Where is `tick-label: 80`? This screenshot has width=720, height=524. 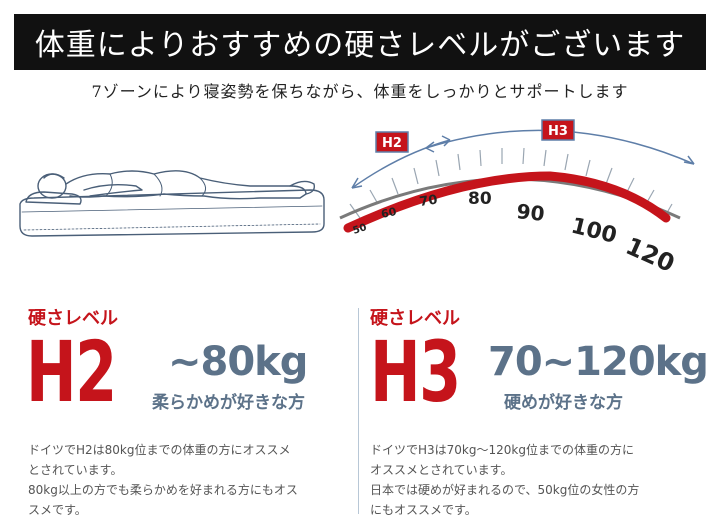
tick-label: 80 is located at coordinates (480, 199).